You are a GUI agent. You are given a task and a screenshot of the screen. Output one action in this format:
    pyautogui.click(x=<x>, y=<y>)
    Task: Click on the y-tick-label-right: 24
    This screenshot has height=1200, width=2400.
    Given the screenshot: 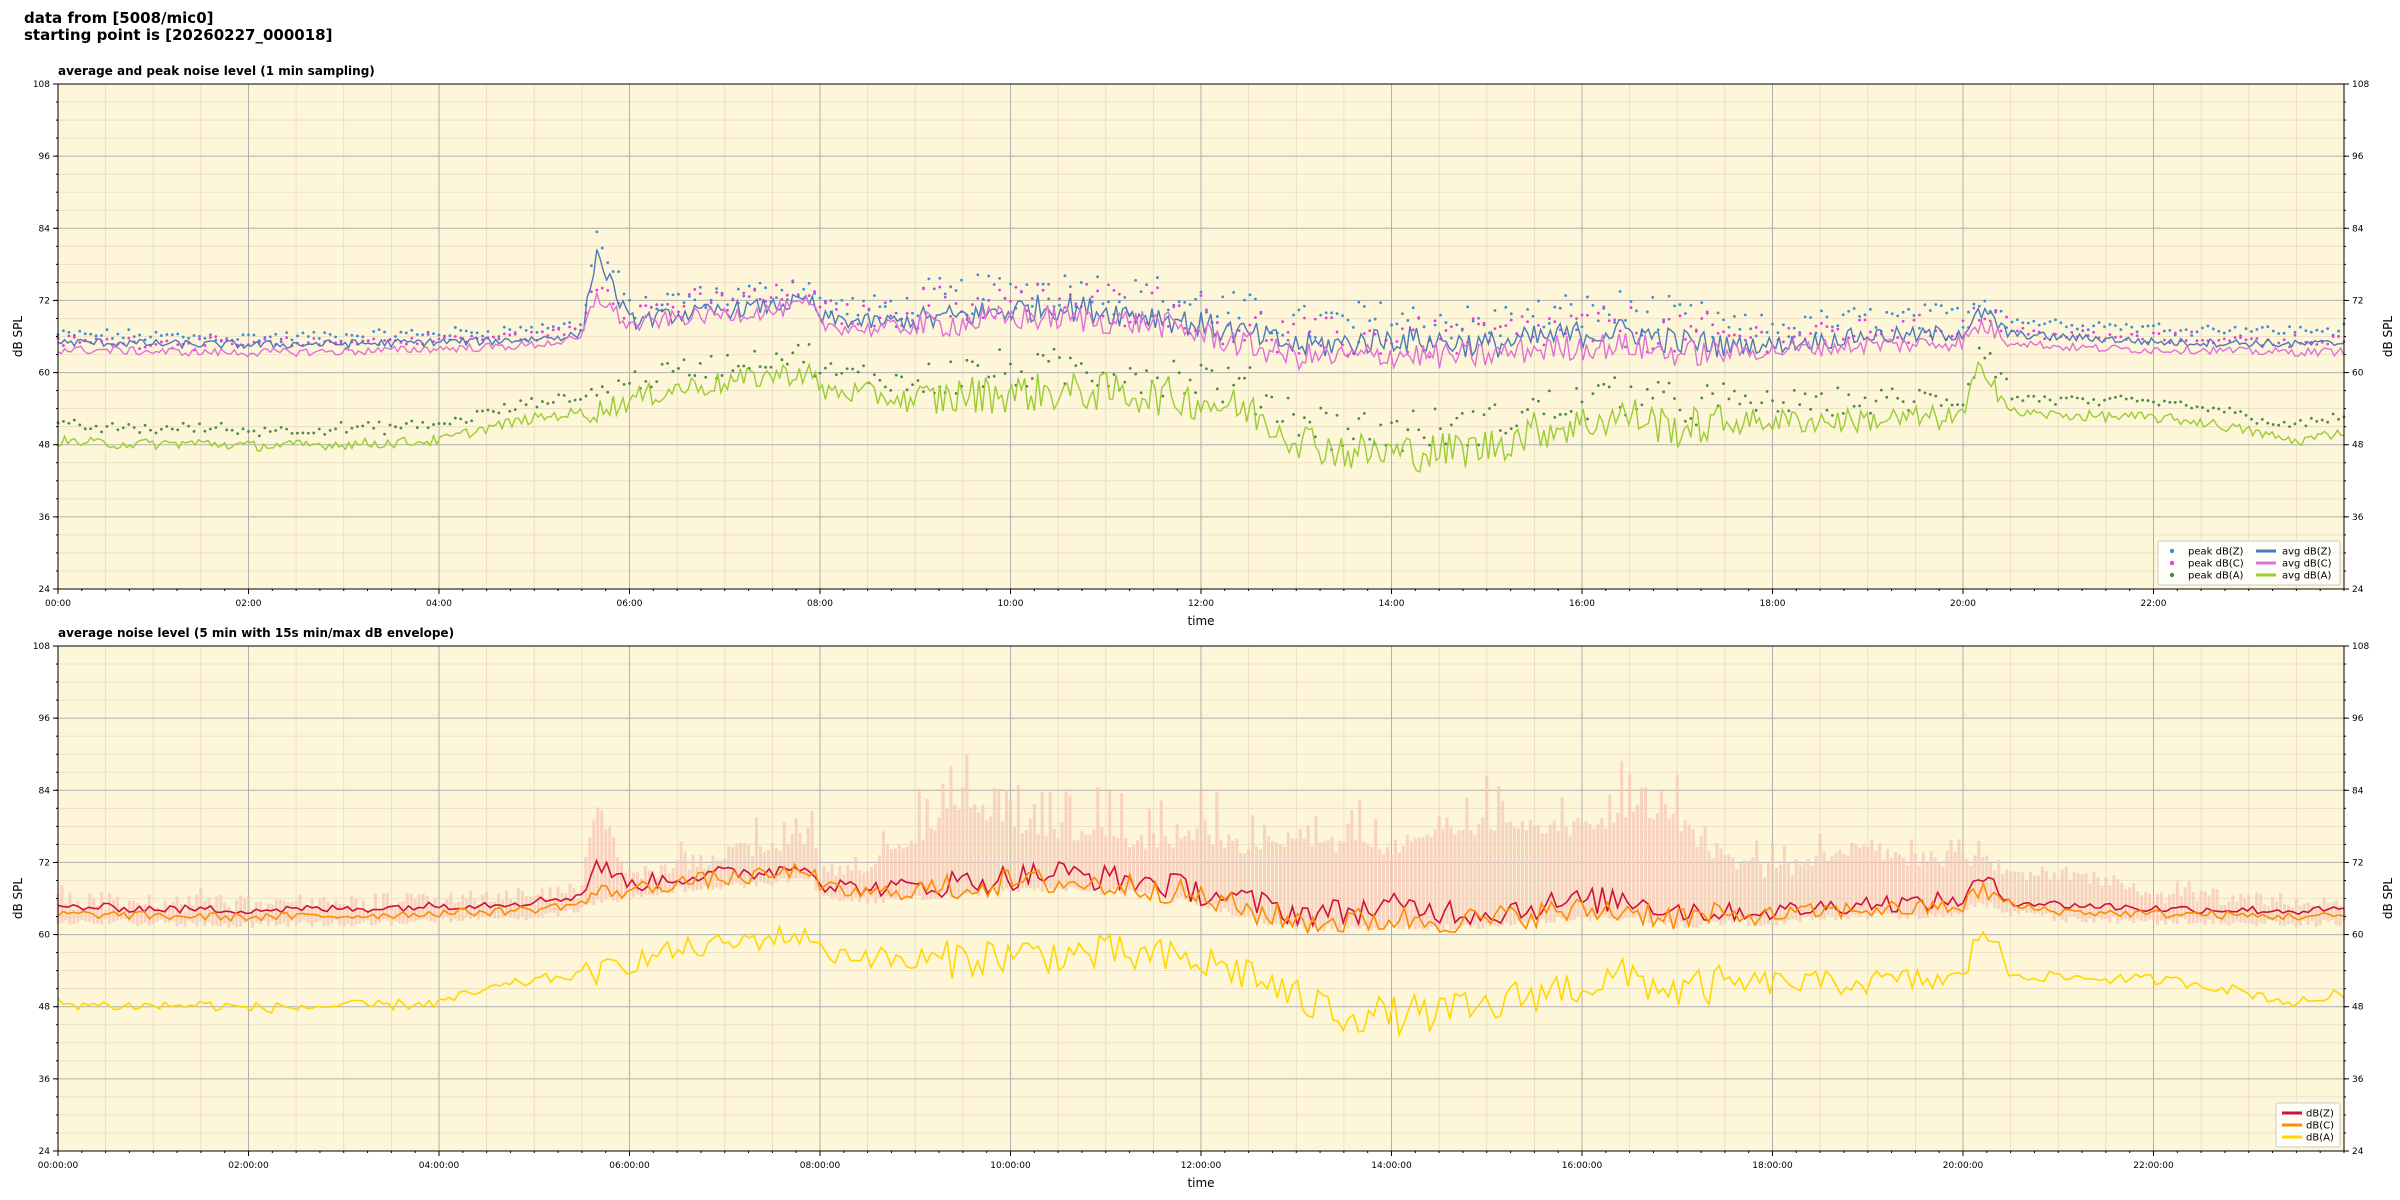 What is the action you would take?
    pyautogui.click(x=2358, y=590)
    